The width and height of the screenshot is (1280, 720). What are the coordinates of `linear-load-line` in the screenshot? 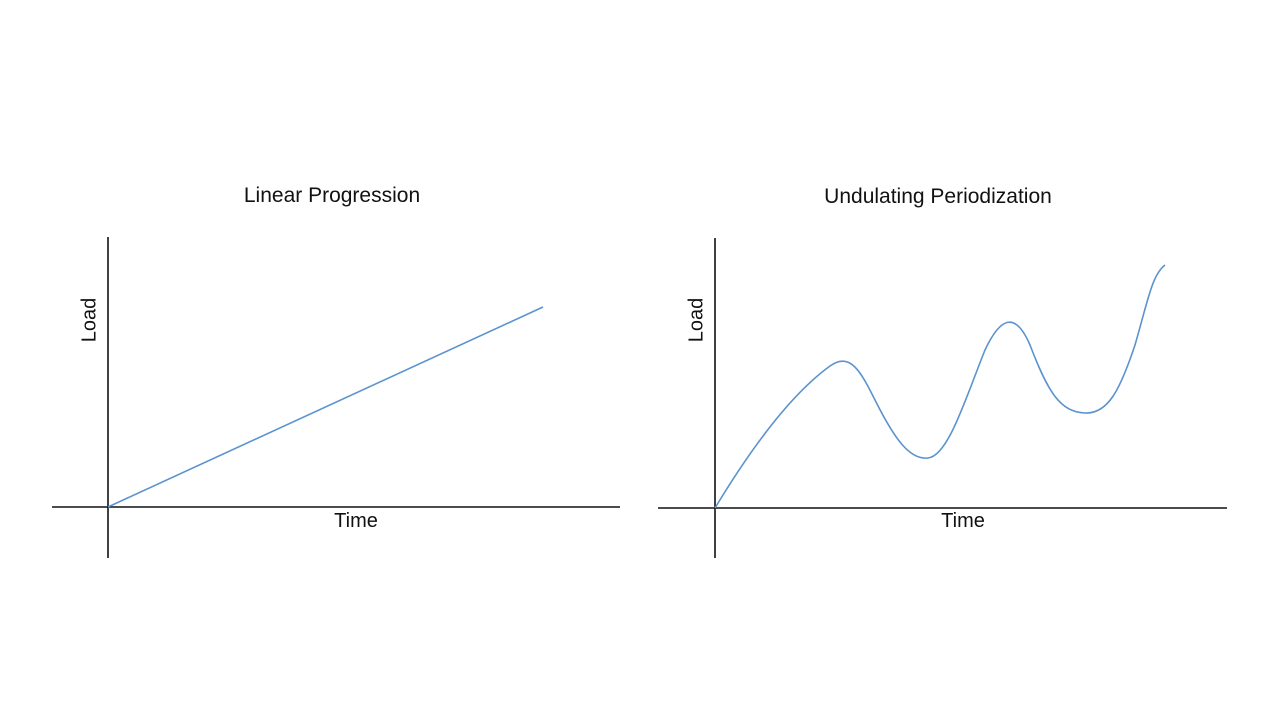 It's located at (325, 407).